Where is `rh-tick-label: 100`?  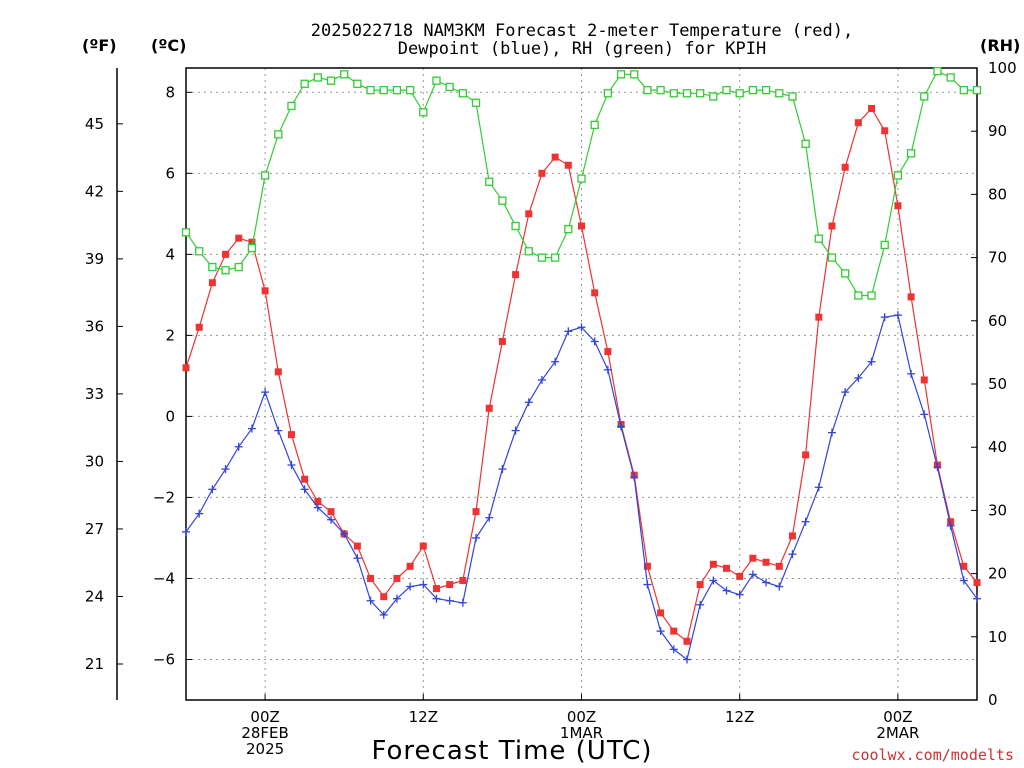 rh-tick-label: 100 is located at coordinates (1002, 68).